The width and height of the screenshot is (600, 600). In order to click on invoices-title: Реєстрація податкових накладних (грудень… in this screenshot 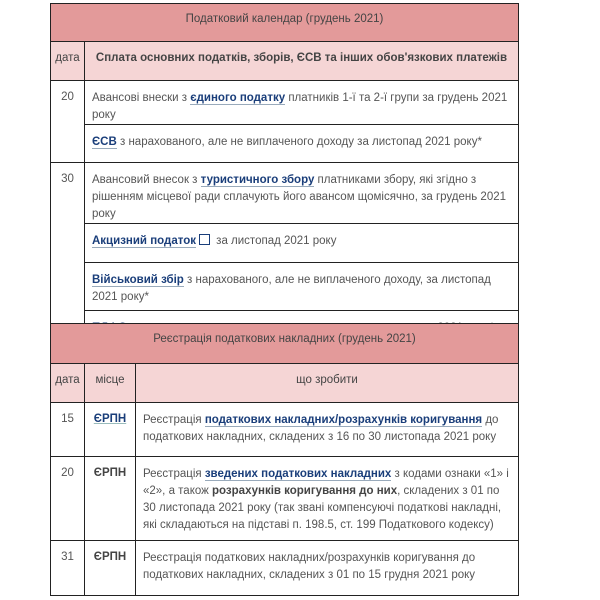, I will do `click(284, 343)`.